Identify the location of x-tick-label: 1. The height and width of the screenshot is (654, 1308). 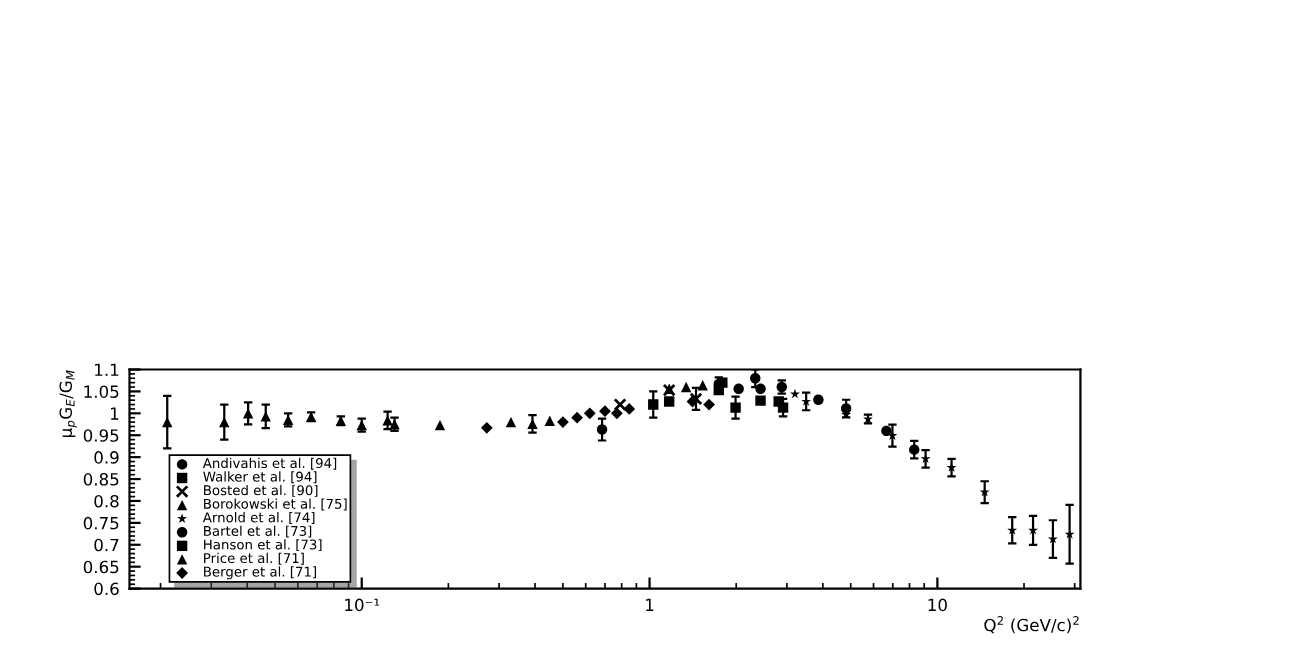
(650, 604).